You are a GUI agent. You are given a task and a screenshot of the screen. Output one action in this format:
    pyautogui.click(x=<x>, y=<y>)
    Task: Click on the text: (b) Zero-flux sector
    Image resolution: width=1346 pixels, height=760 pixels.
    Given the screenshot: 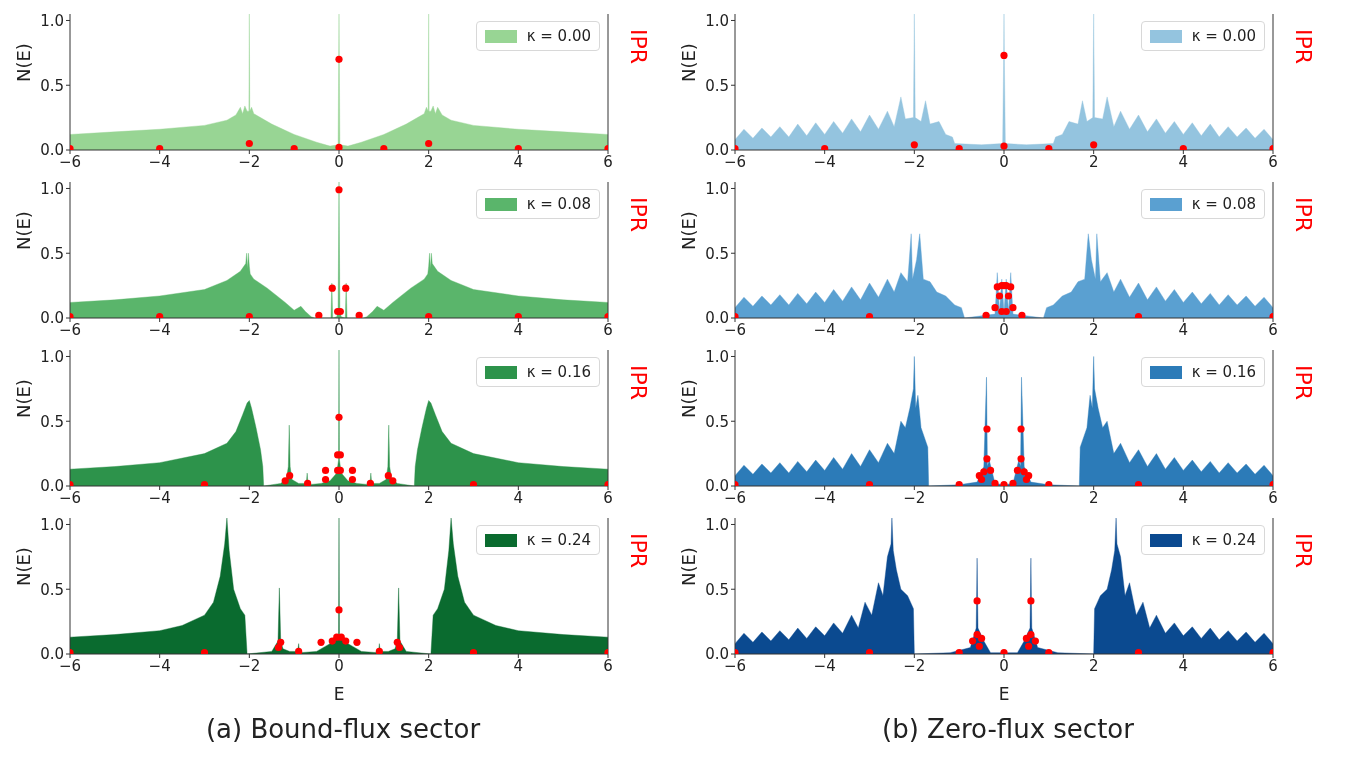 What is the action you would take?
    pyautogui.click(x=1008, y=729)
    